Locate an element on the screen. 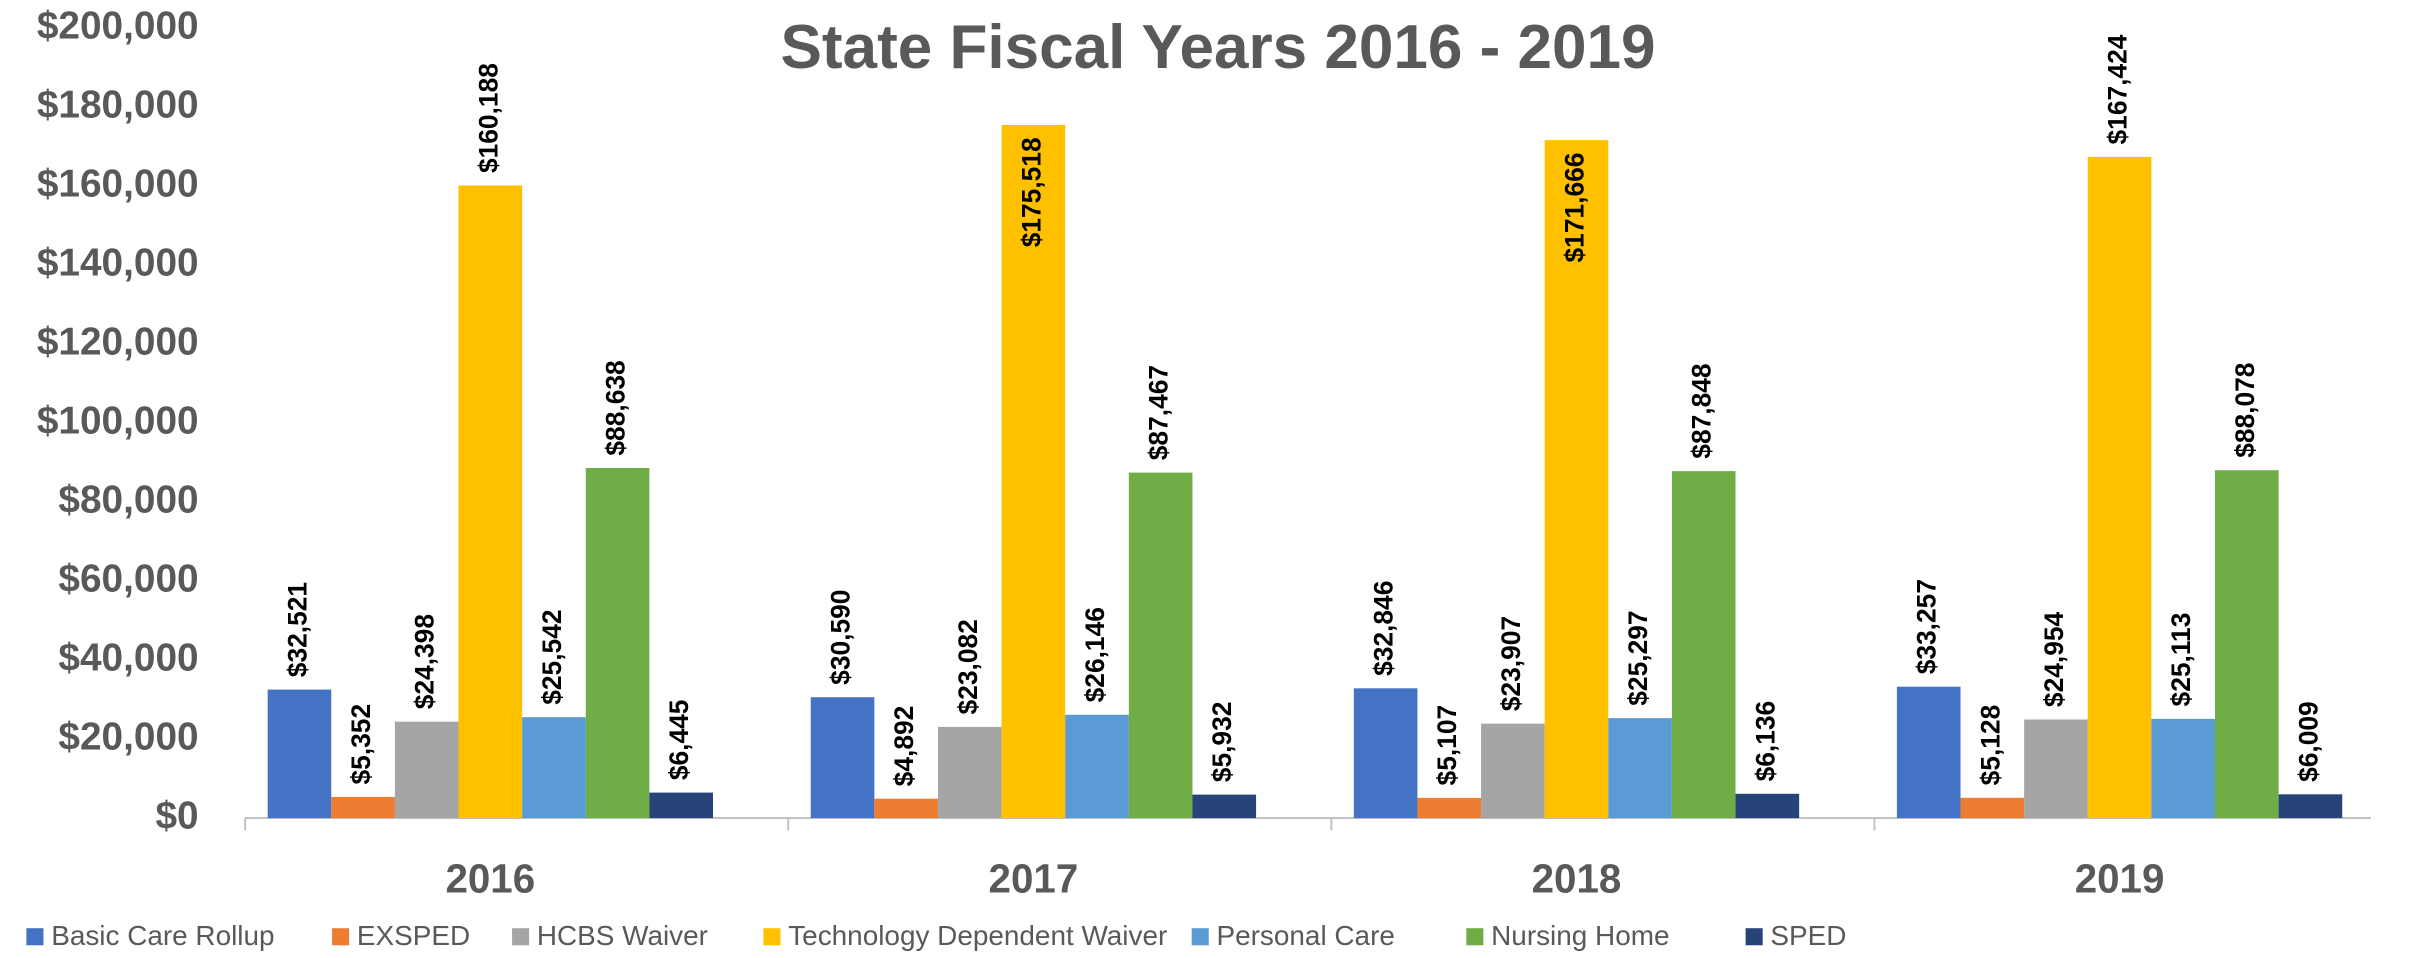 The height and width of the screenshot is (958, 2433). x-tick-label: 2017 is located at coordinates (1034, 878).